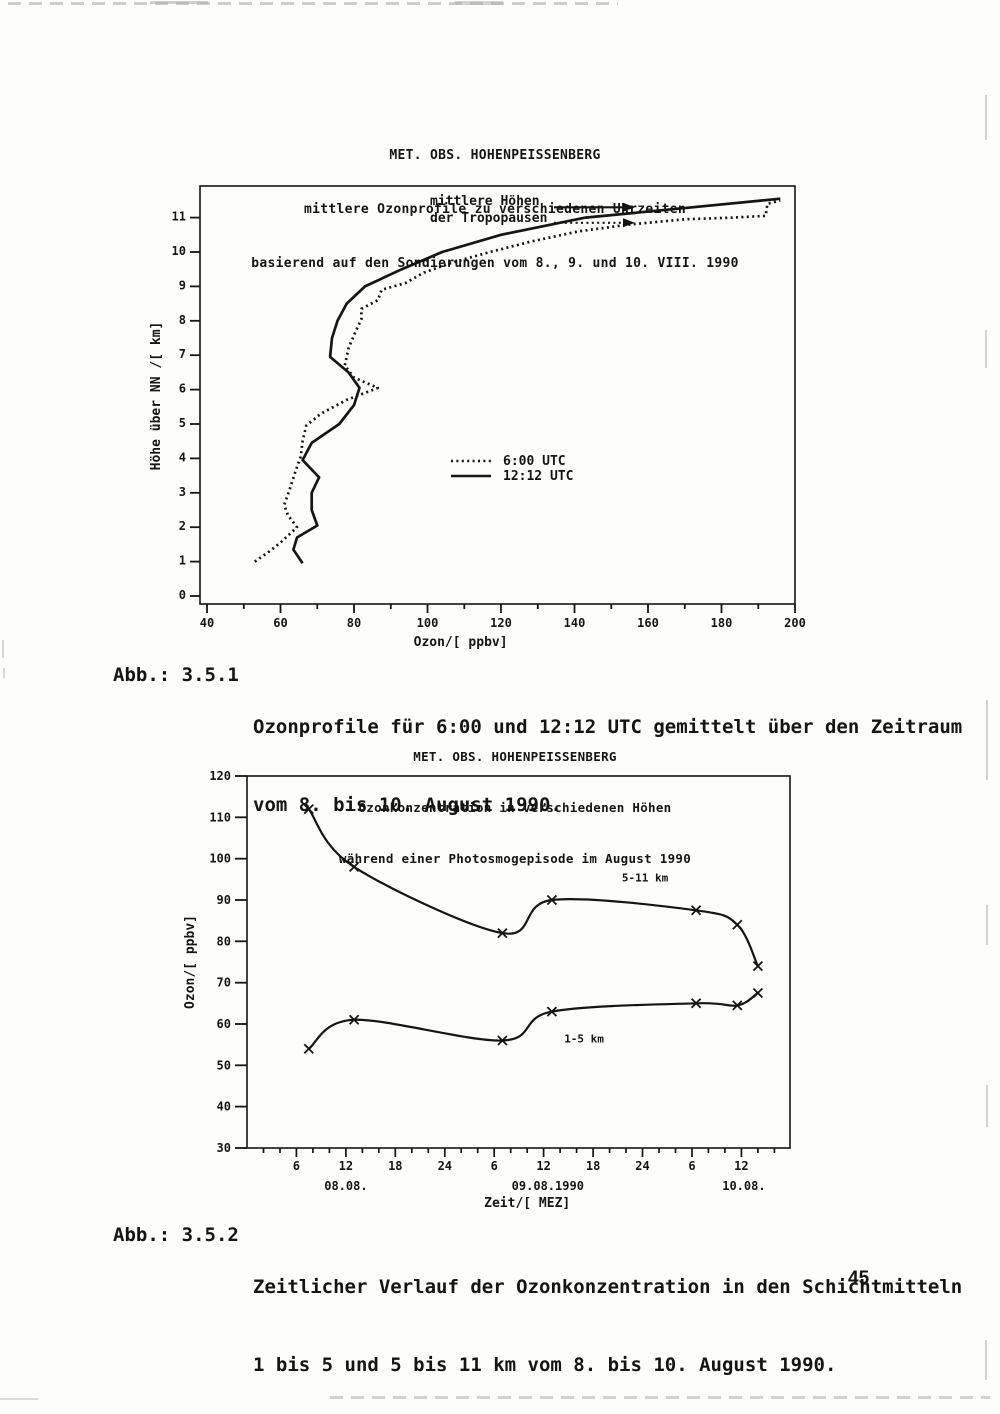  I want to click on svg-text: 160, so click(648, 623).